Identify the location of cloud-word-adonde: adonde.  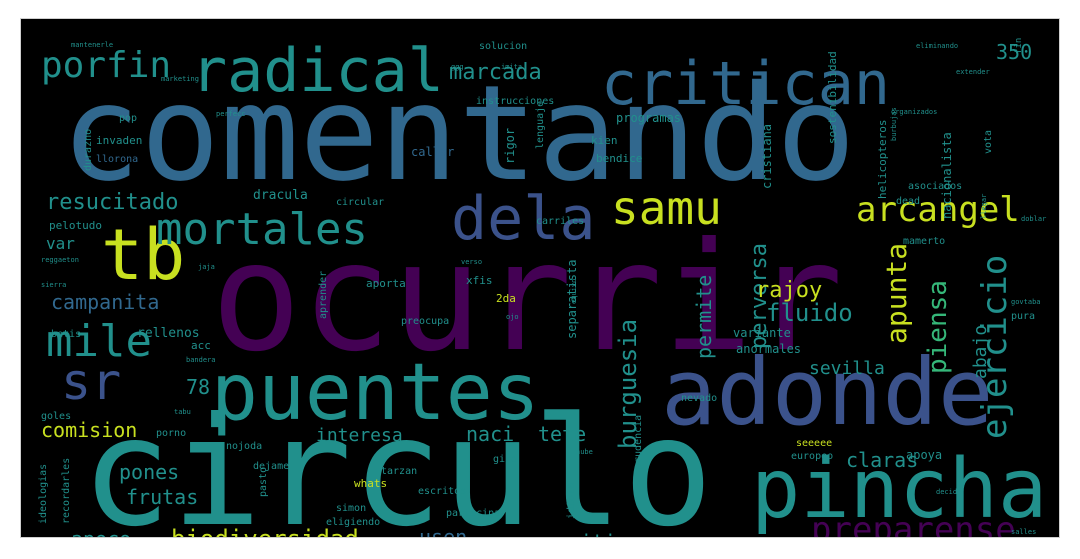
(827, 392).